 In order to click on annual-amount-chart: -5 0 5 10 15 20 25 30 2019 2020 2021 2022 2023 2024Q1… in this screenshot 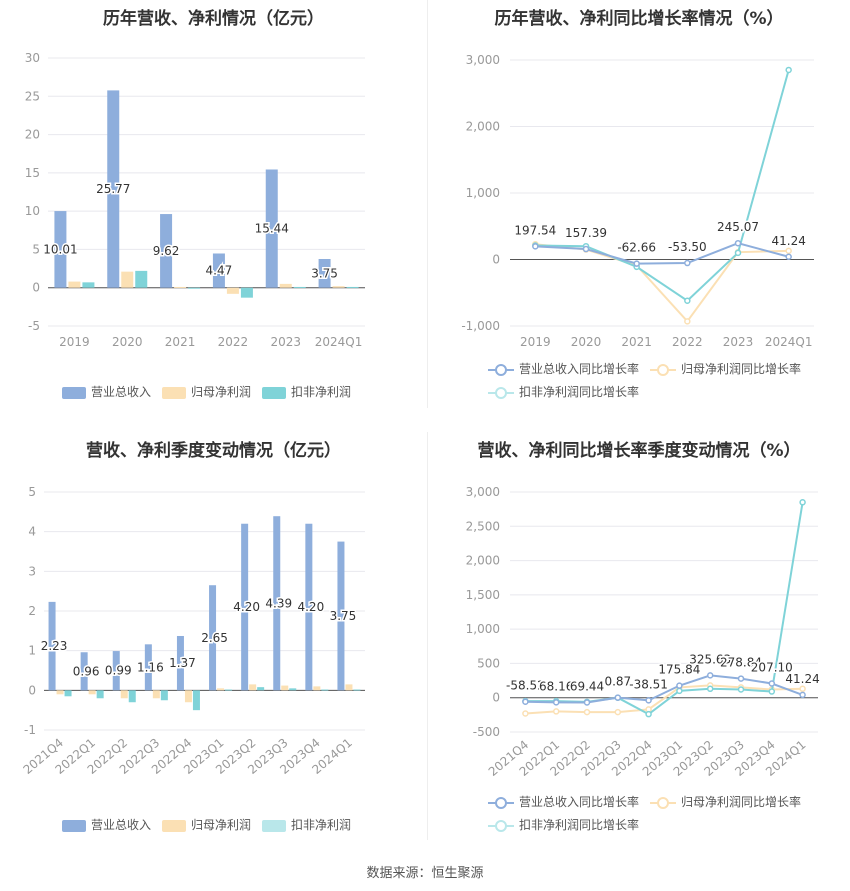, I will do `click(195, 200)`.